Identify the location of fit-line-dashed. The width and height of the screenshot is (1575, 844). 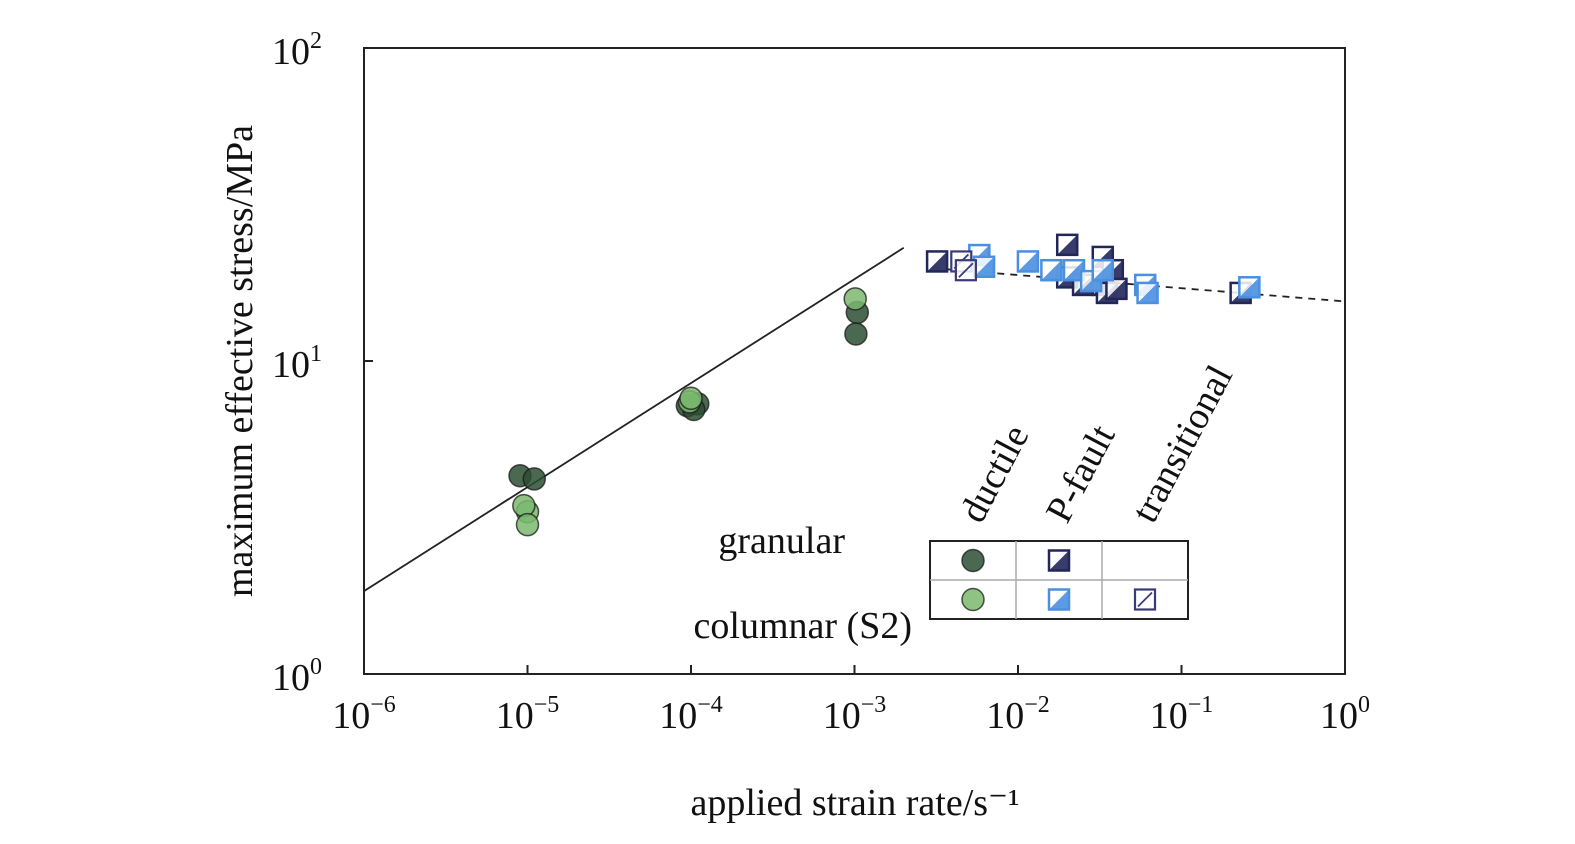
(1138, 285).